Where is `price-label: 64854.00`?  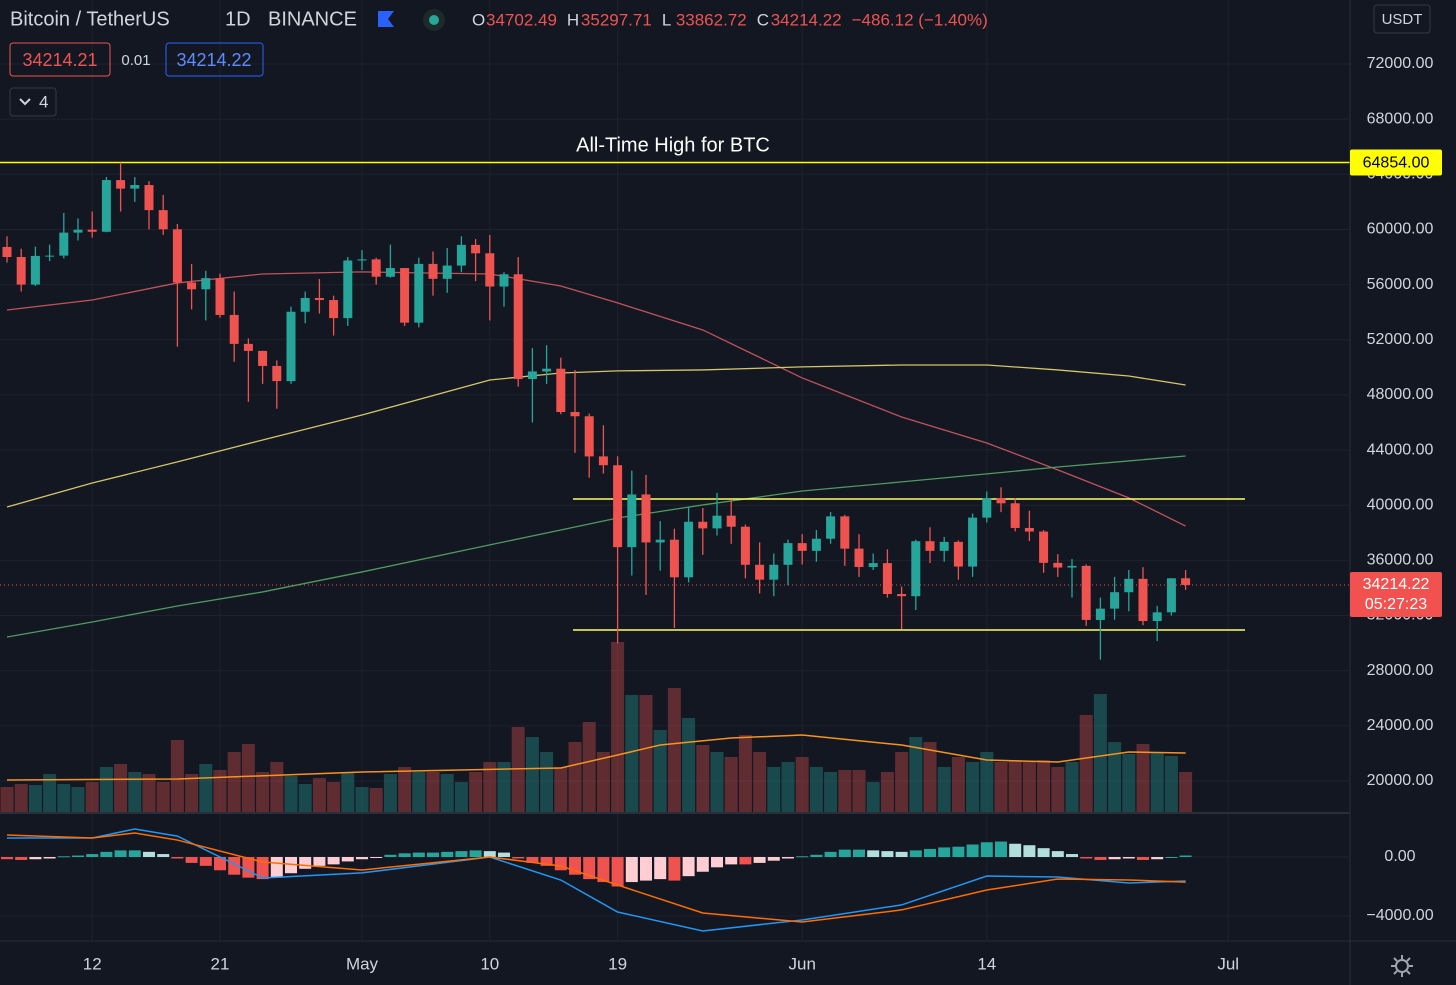 price-label: 64854.00 is located at coordinates (1396, 163).